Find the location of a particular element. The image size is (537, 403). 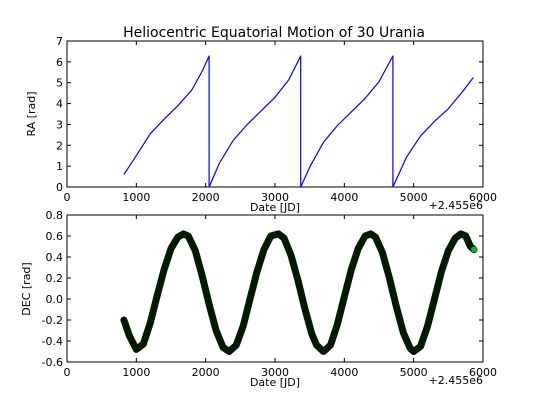

ra-y-axis-label: RA [rad] is located at coordinates (31, 113).